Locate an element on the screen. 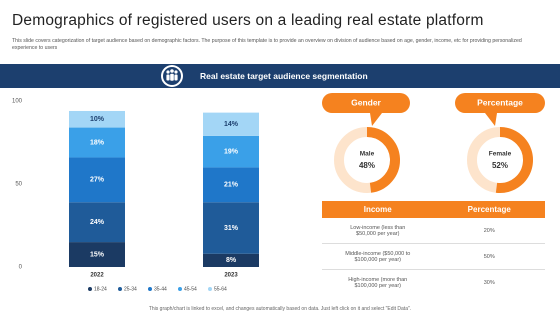  data-label: 19% is located at coordinates (231, 151).